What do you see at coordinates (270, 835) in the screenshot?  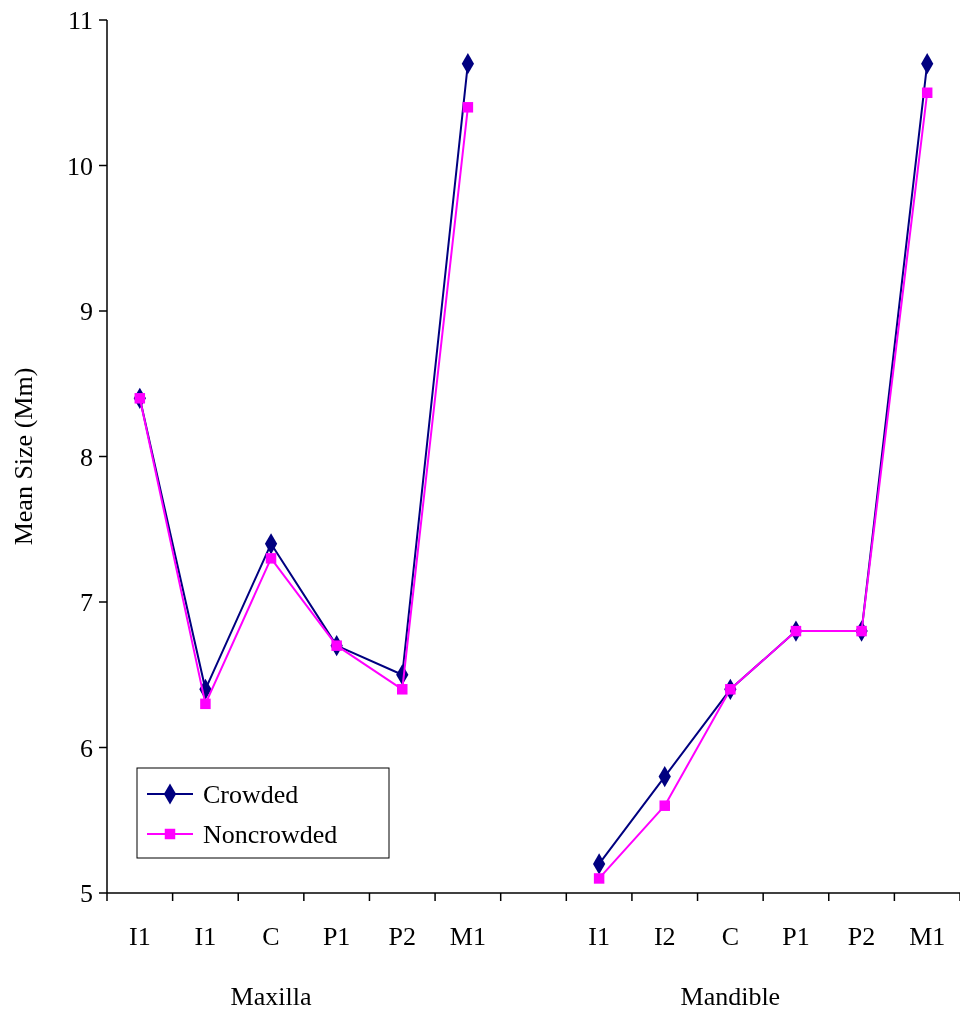 I see `legend-label: Noncrowded` at bounding box center [270, 835].